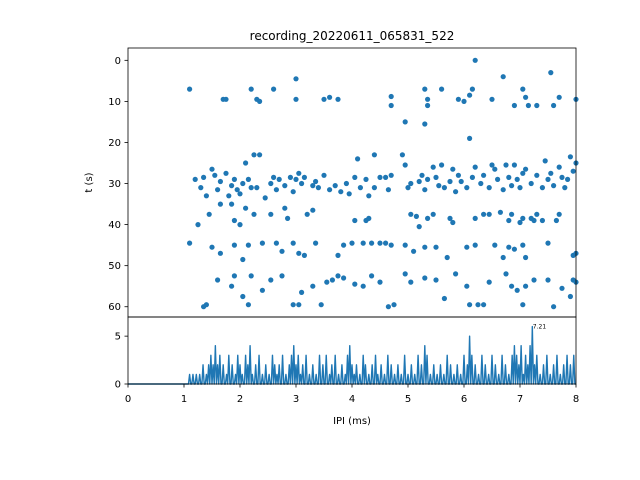 This screenshot has width=640, height=480. Describe the element at coordinates (184, 399) in the screenshot. I see `histogram-x-tick-label: 1` at that location.